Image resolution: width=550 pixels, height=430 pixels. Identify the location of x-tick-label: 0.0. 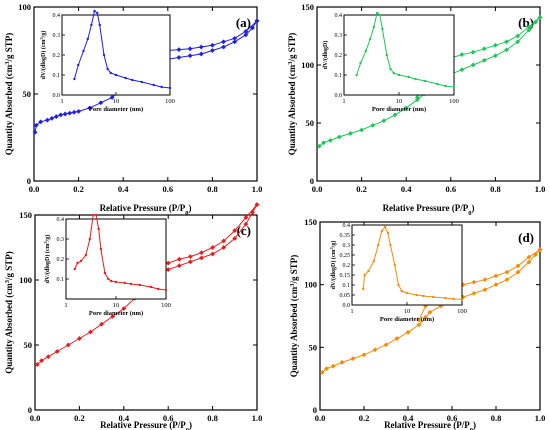
(35, 418).